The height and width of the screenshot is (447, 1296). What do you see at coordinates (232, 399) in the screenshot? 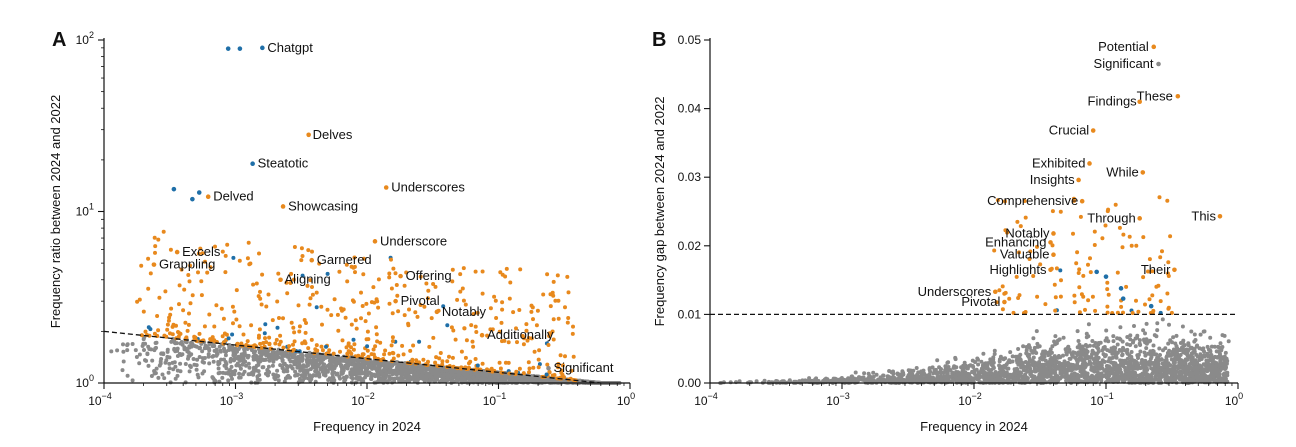
I see `x-tick-label: 10−3` at bounding box center [232, 399].